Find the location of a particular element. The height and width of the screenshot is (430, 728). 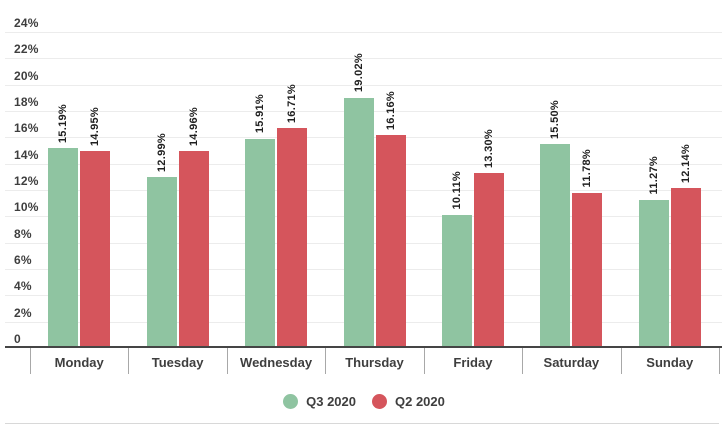

y-axis-label-4: 4% is located at coordinates (23, 286).